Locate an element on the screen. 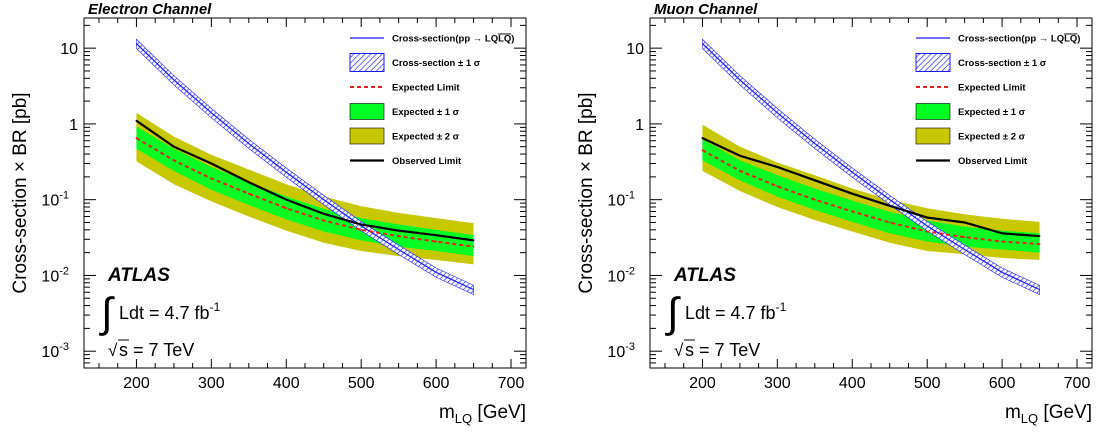 This screenshot has height=441, width=1102. x-tick-label: 400 is located at coordinates (852, 383).